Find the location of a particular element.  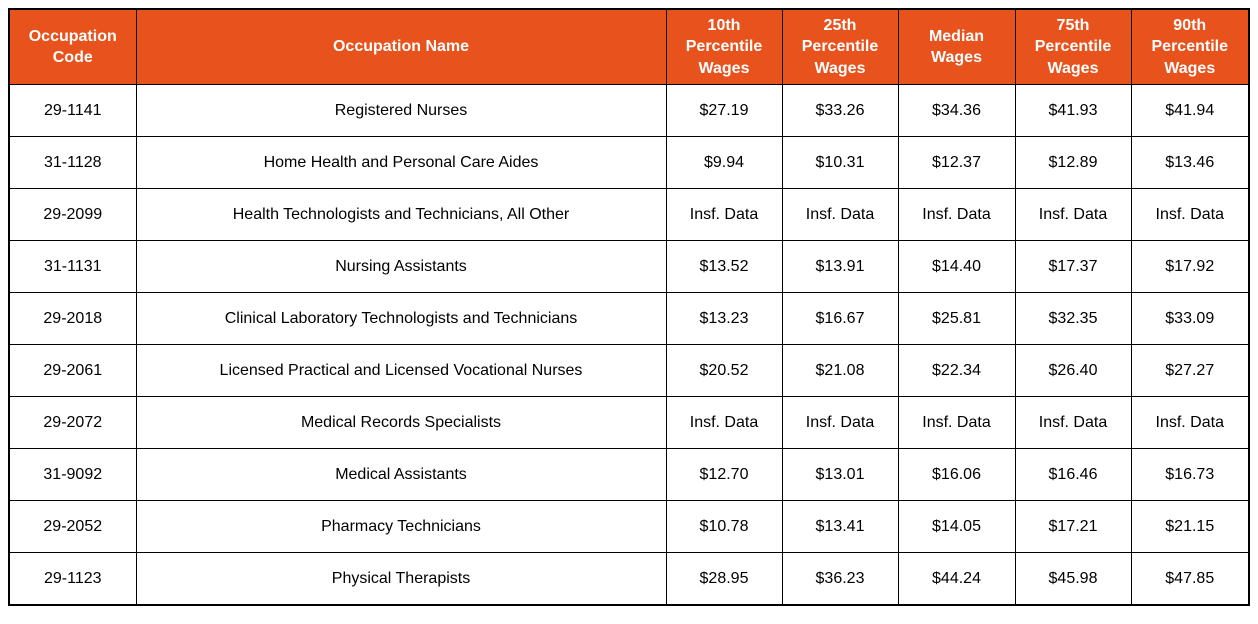

wage-cell-wages-90th-percentile: $33.09 is located at coordinates (1190, 318).